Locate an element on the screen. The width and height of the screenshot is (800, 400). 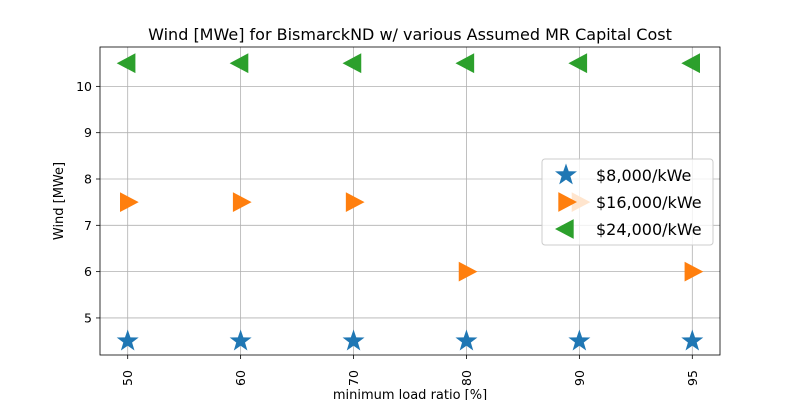
legend-marker-star is located at coordinates (566, 174).